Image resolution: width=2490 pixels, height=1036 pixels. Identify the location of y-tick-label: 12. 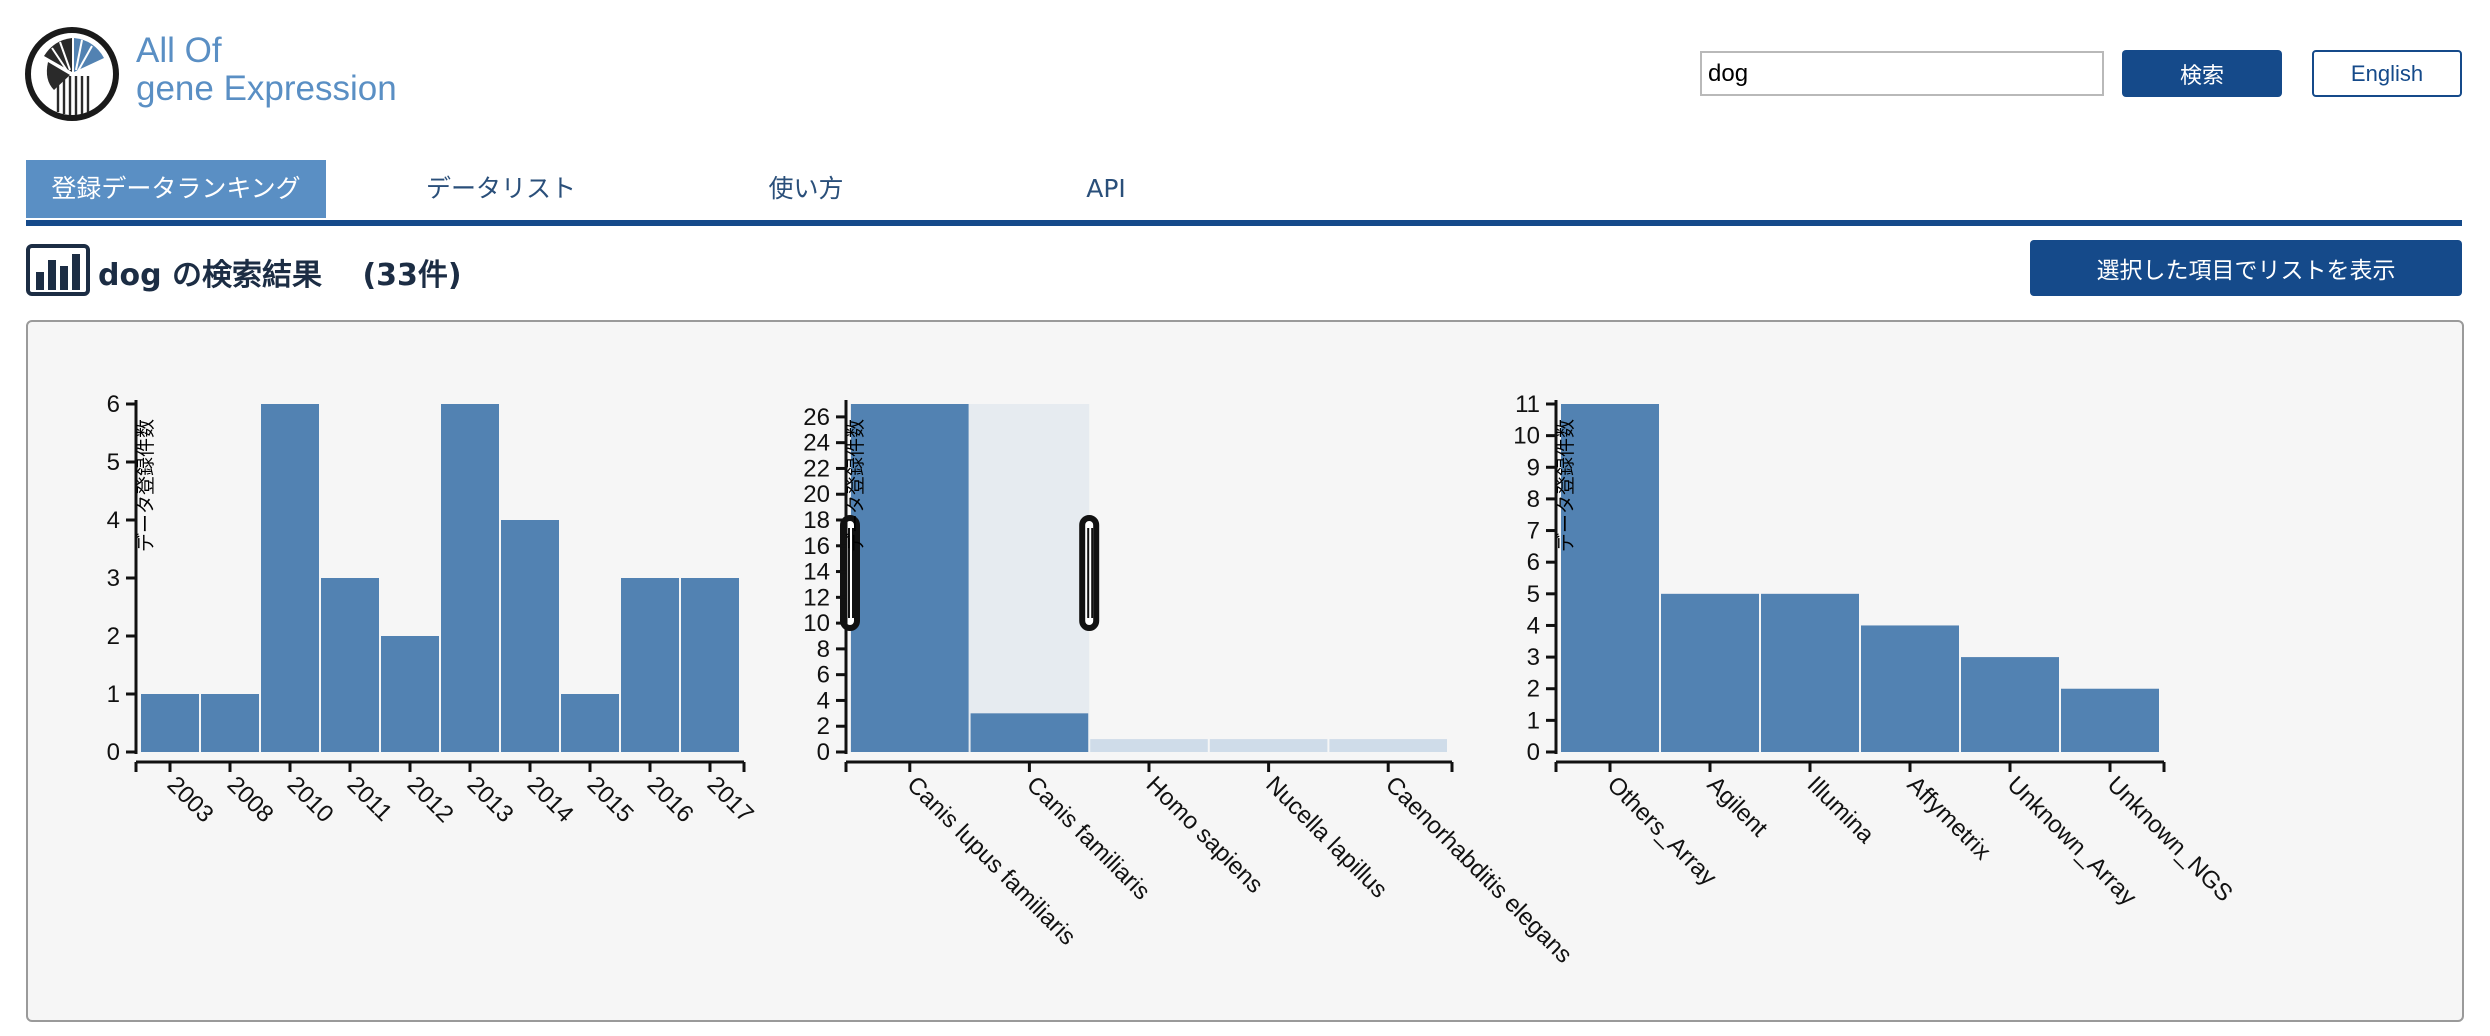
(816, 597).